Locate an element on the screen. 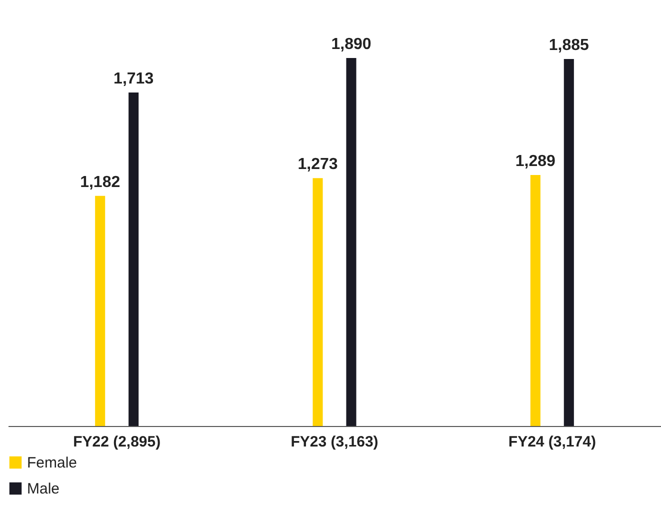 The height and width of the screenshot is (506, 661). data-label: 1,289 is located at coordinates (535, 161).